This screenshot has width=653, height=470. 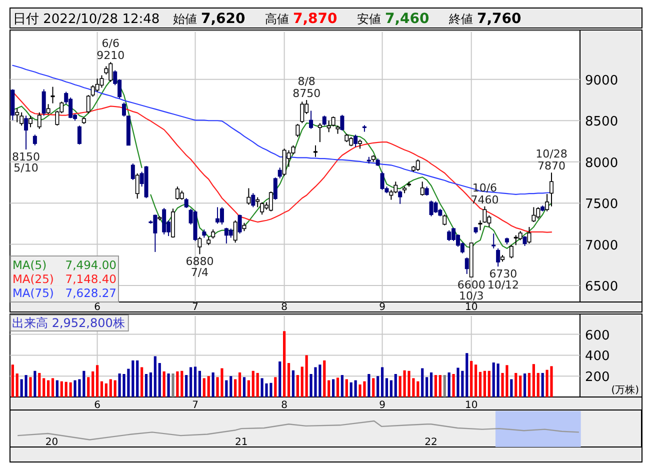 What do you see at coordinates (267, 19) in the screenshot?
I see `chart-title: 日付 2022/10/28 12:48 始値 7,620 高値 7,870 安値 7,460 終値 7,760` at bounding box center [267, 19].